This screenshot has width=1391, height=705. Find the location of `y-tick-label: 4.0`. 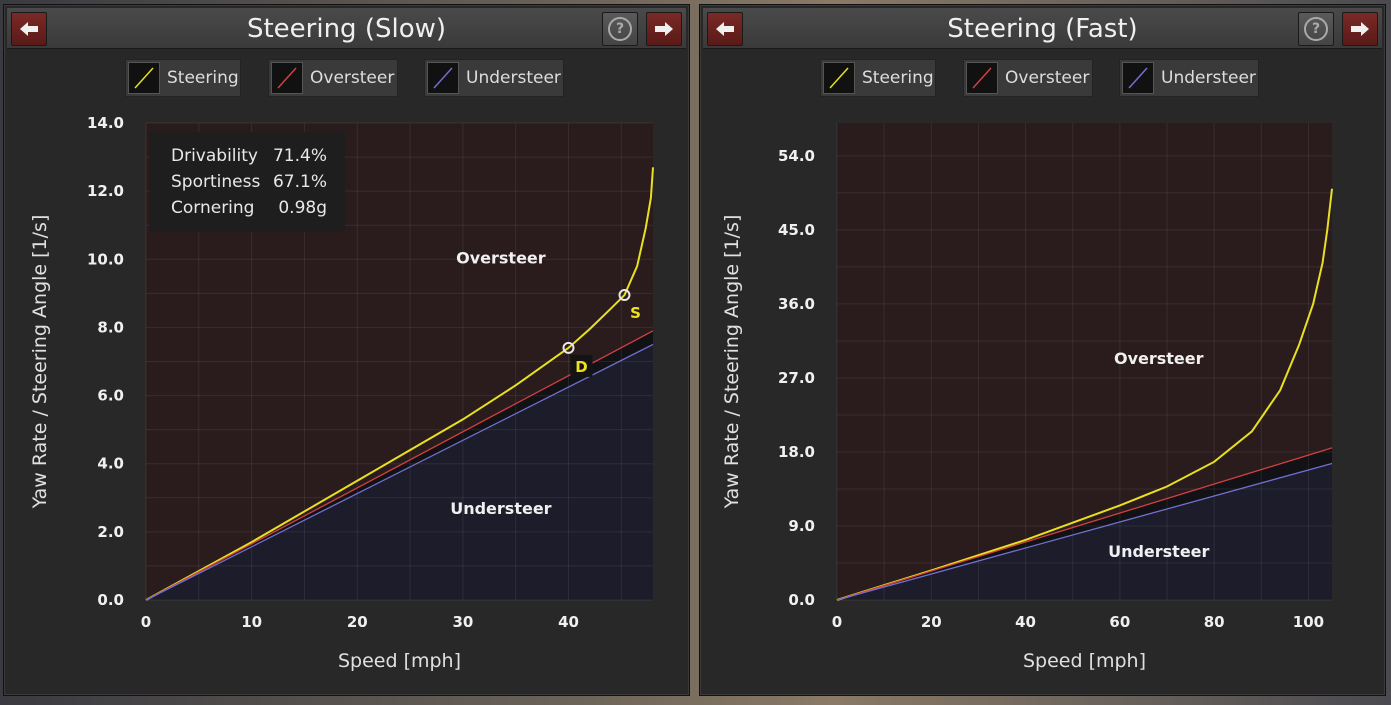

y-tick-label: 4.0 is located at coordinates (110, 464).